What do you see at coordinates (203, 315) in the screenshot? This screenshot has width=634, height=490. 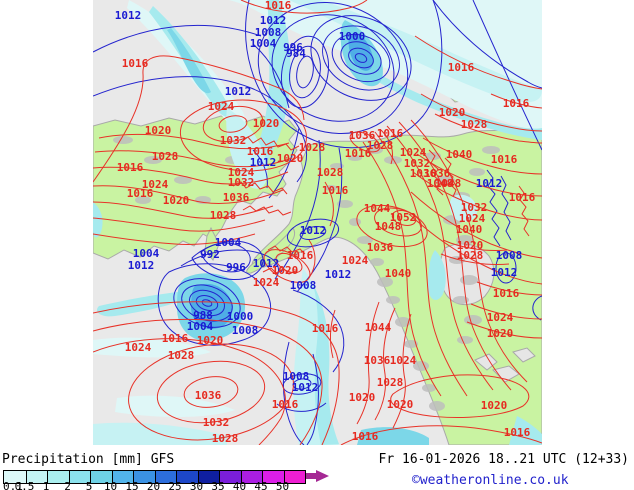 I see `isobar-label: 988` at bounding box center [203, 315].